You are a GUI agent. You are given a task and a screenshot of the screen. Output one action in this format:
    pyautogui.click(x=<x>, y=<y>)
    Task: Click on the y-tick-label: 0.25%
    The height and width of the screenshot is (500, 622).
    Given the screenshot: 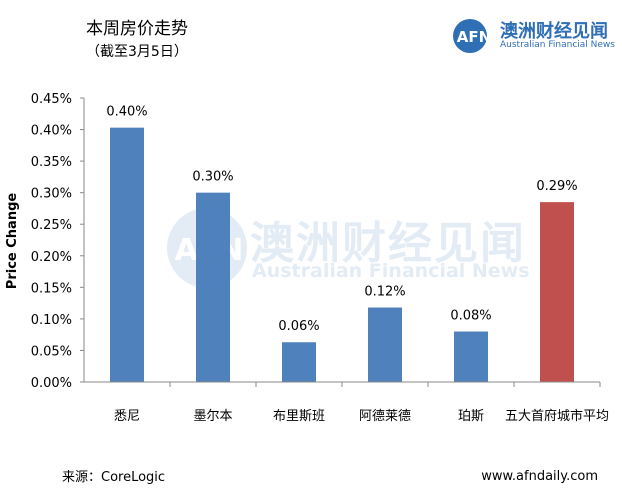 What is the action you would take?
    pyautogui.click(x=51, y=225)
    